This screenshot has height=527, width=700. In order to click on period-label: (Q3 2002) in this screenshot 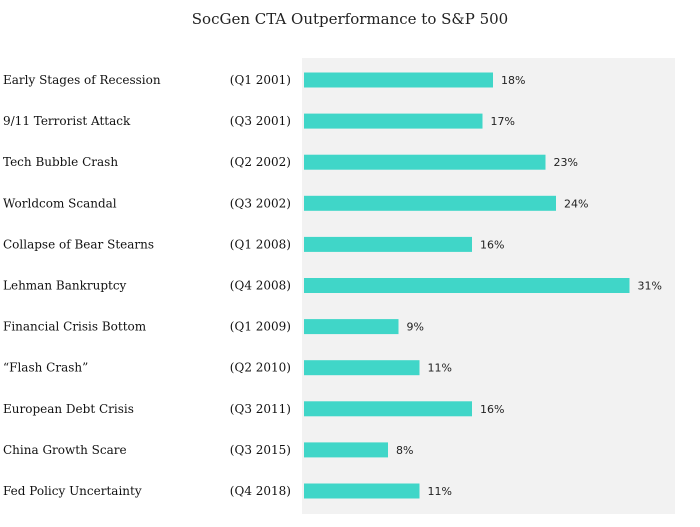, I will do `click(260, 203)`.